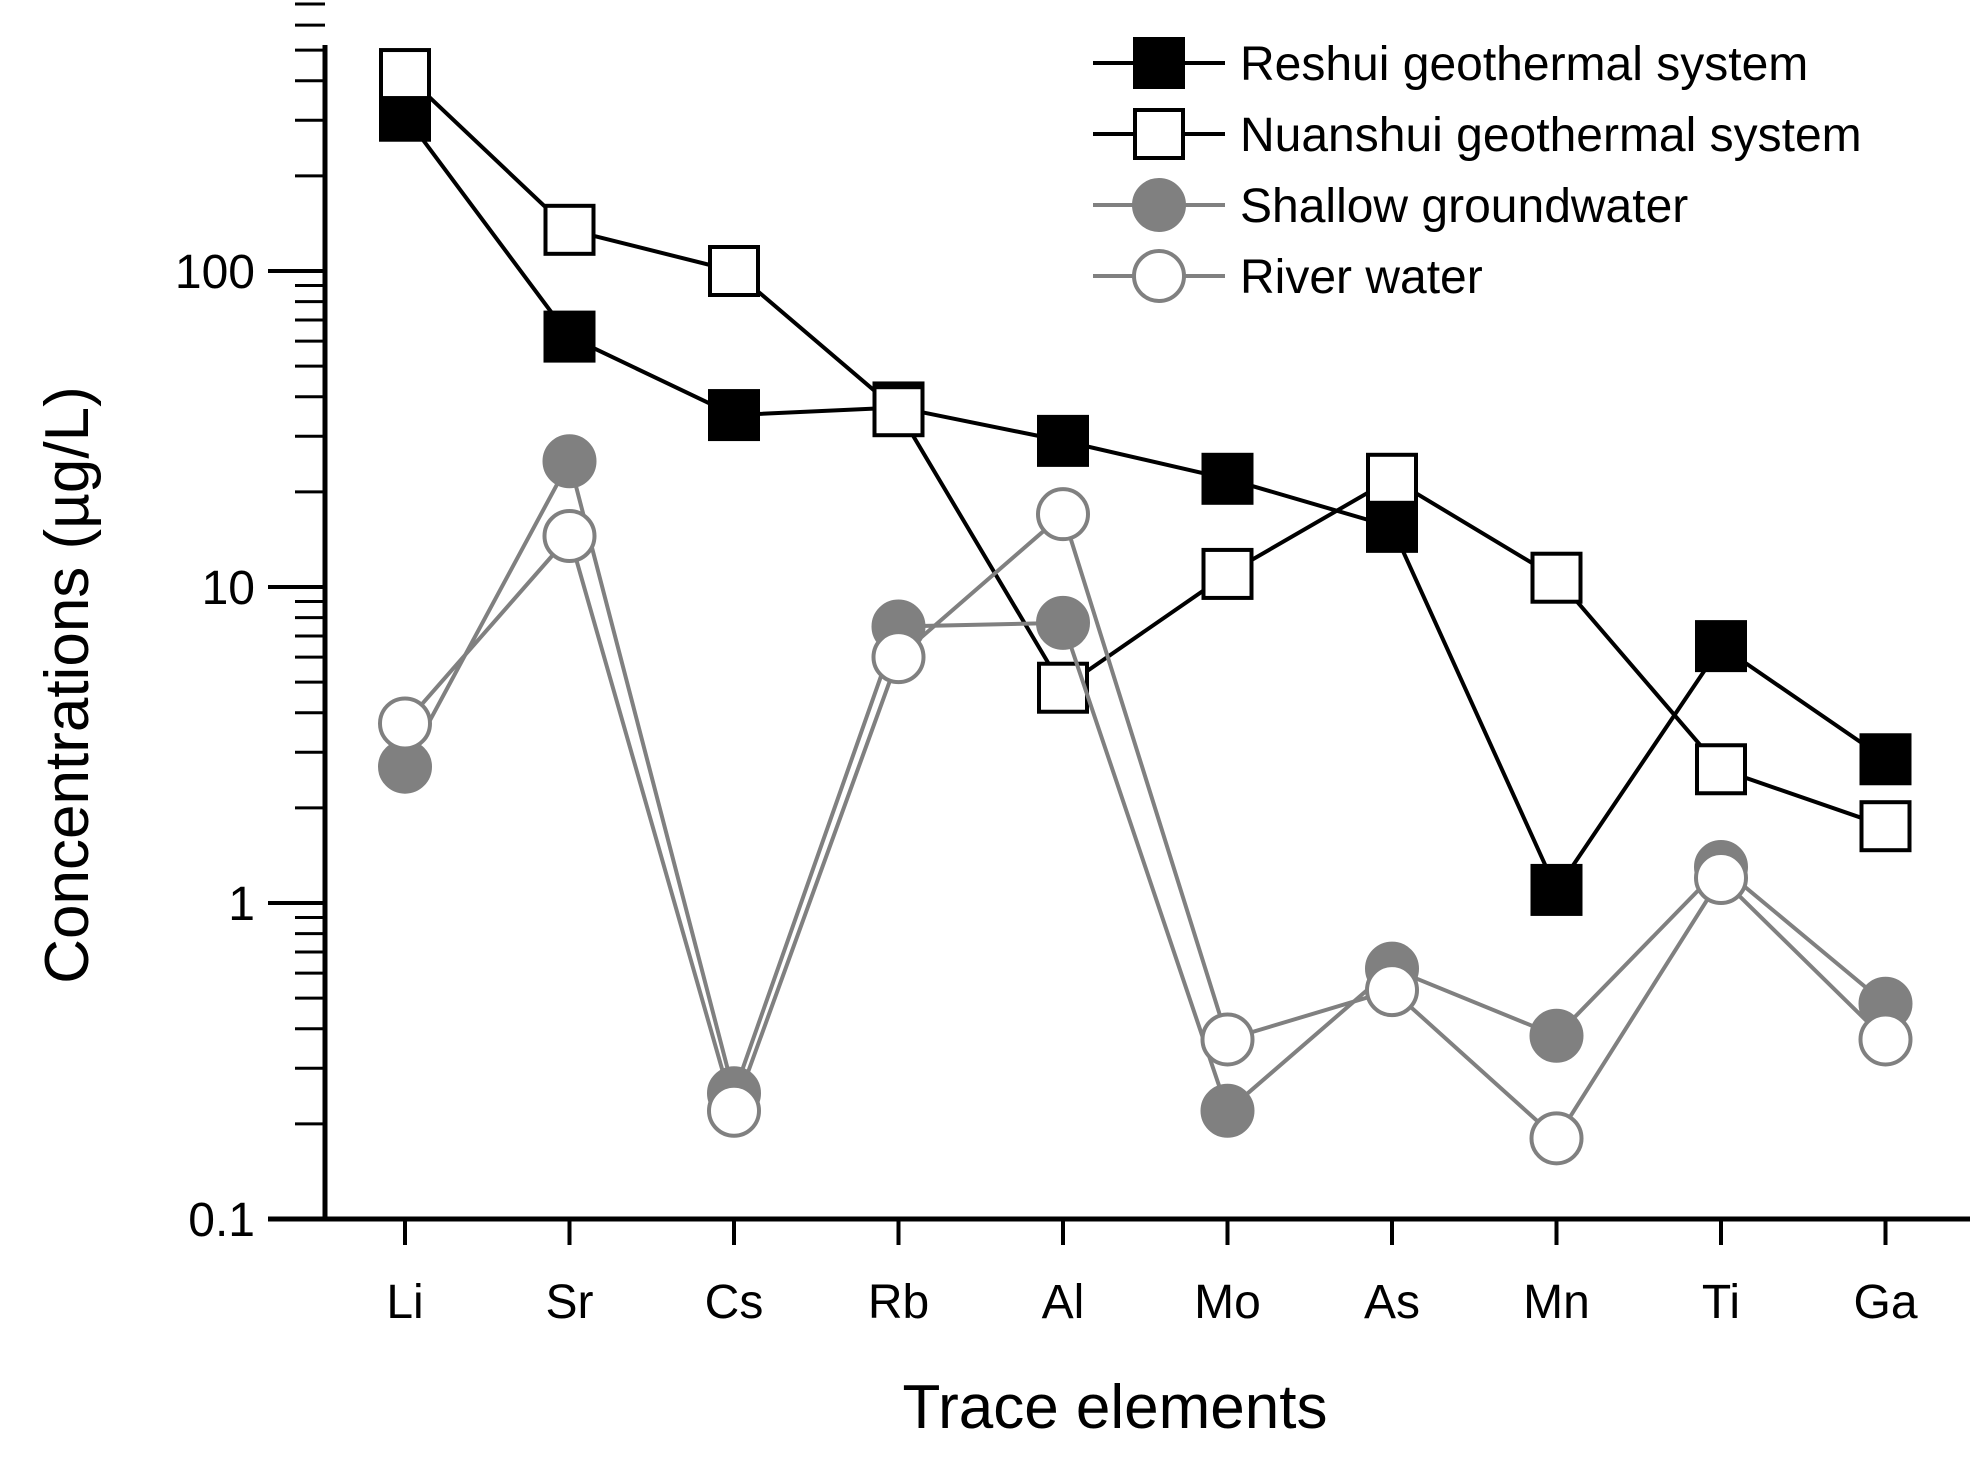 The image size is (1984, 1463). Describe the element at coordinates (1556, 1302) in the screenshot. I see `x-tick-label-mn: Mn` at that location.